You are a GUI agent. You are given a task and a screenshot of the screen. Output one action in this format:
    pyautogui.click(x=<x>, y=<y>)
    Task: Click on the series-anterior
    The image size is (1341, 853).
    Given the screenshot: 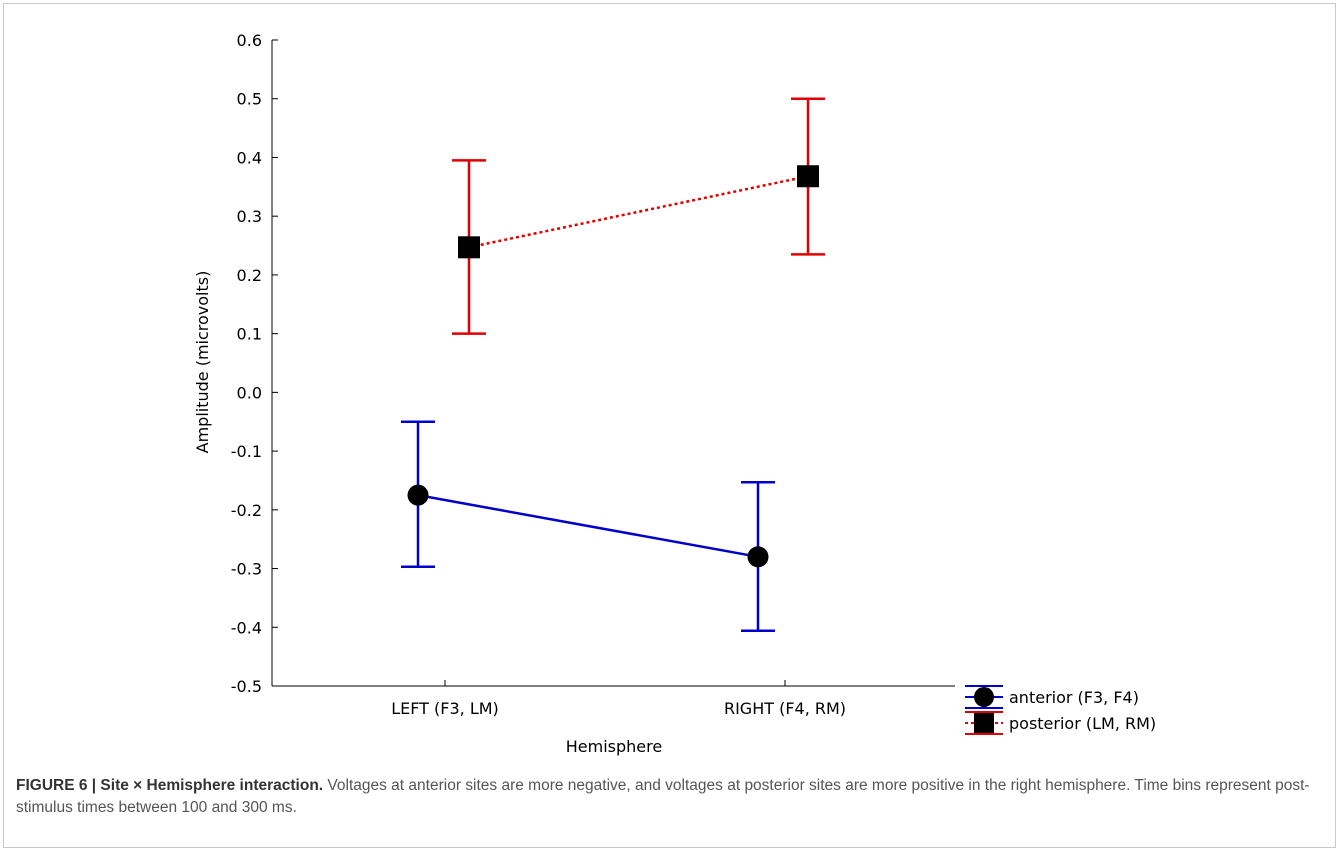 What is the action you would take?
    pyautogui.click(x=588, y=526)
    